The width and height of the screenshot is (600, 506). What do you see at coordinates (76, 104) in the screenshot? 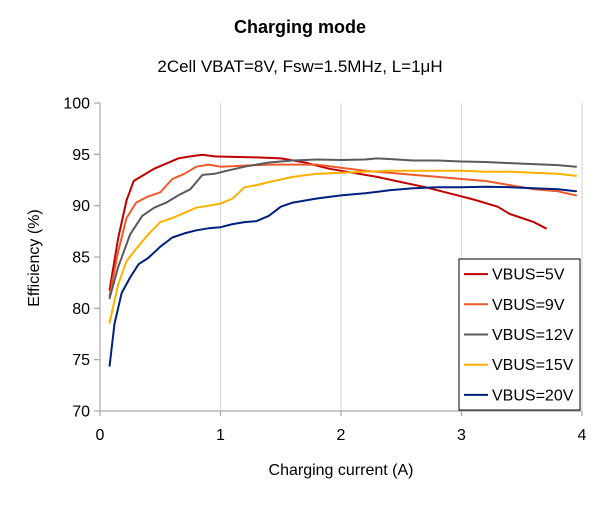
I see `y-tick-label: 100` at bounding box center [76, 104].